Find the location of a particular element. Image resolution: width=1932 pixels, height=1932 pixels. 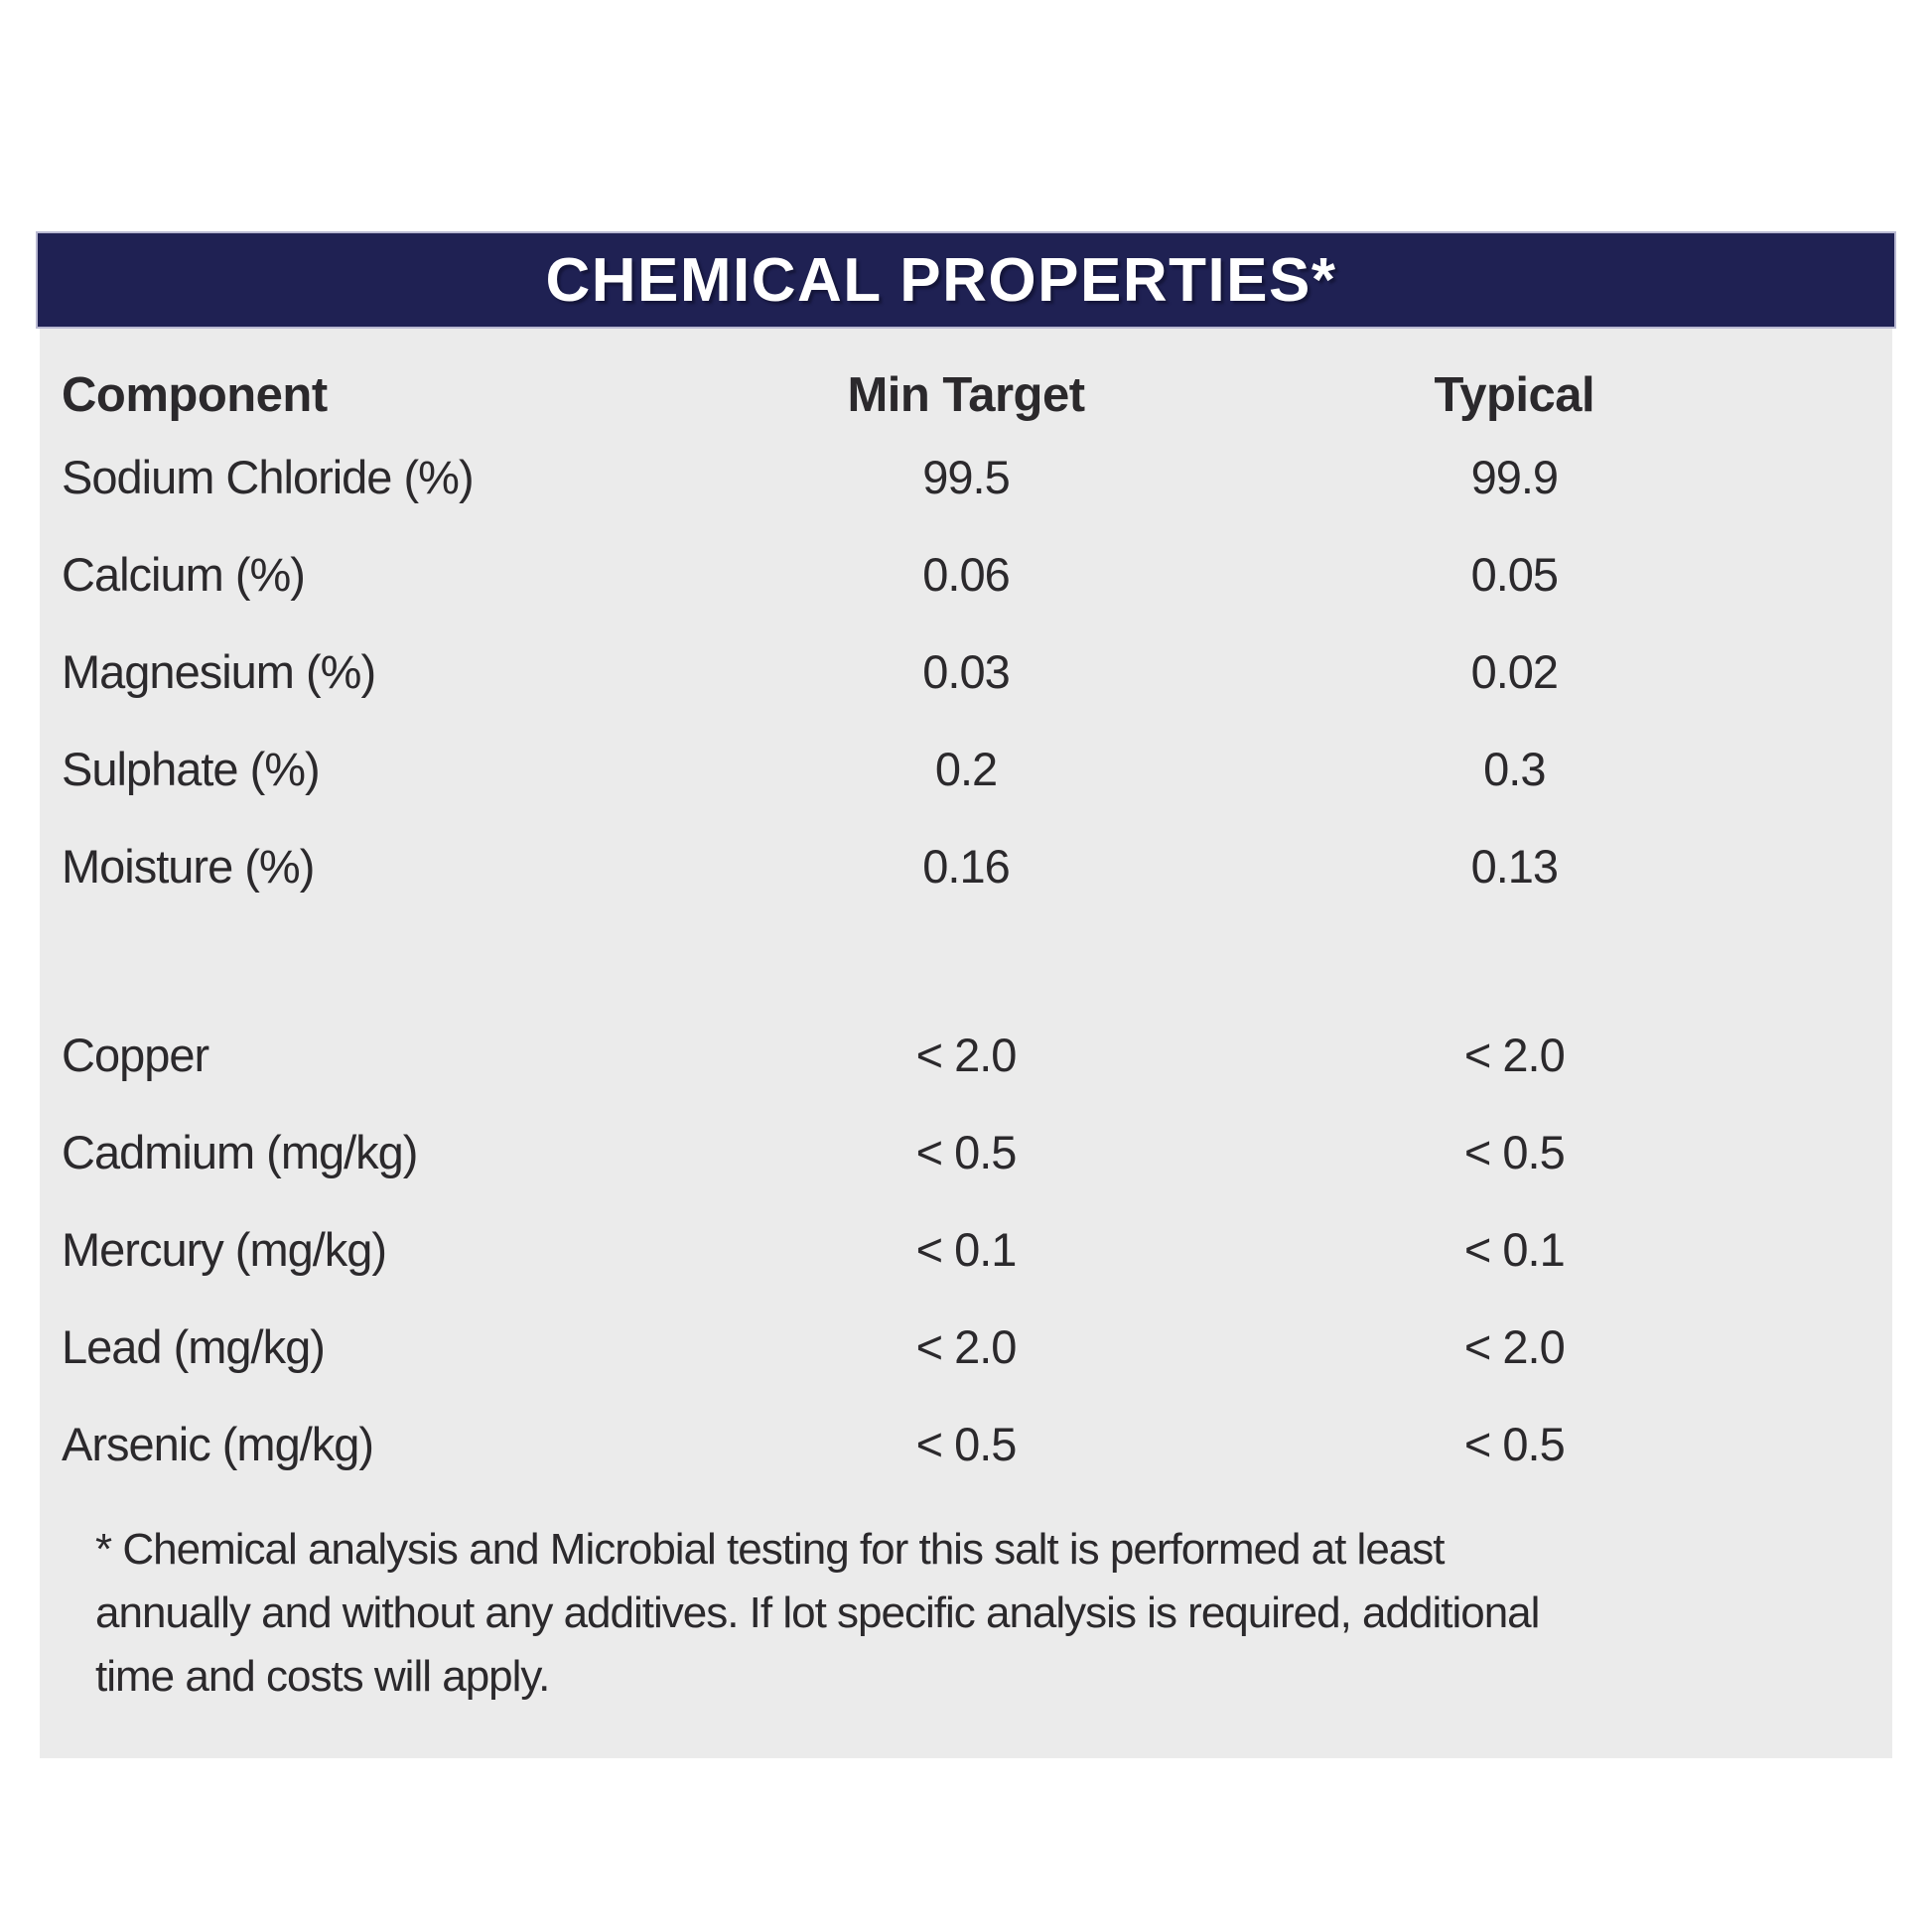

table-row-sodium-chloride: Sodium Chloride (%) 99.5 99.9 is located at coordinates (966, 476).